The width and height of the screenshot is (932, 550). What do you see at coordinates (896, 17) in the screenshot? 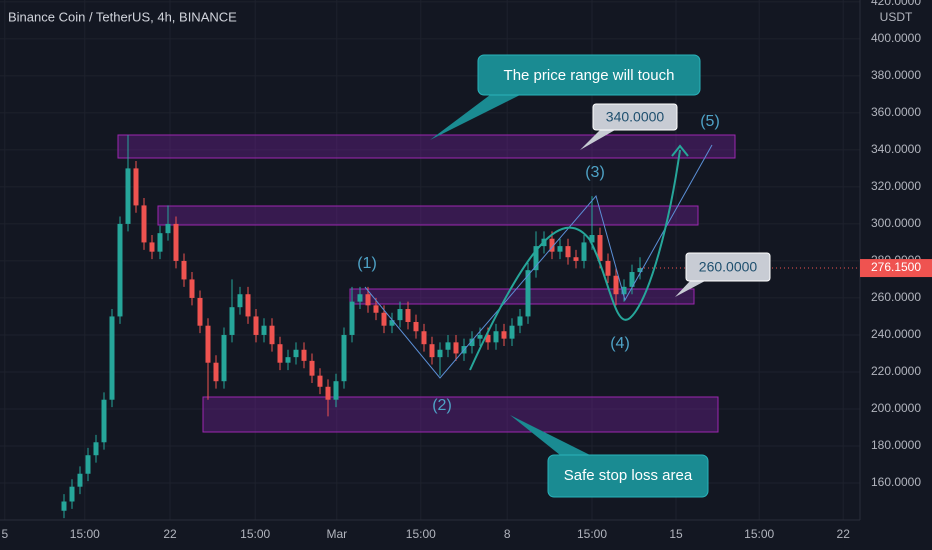
I see `y-axis-unit: USDT` at bounding box center [896, 17].